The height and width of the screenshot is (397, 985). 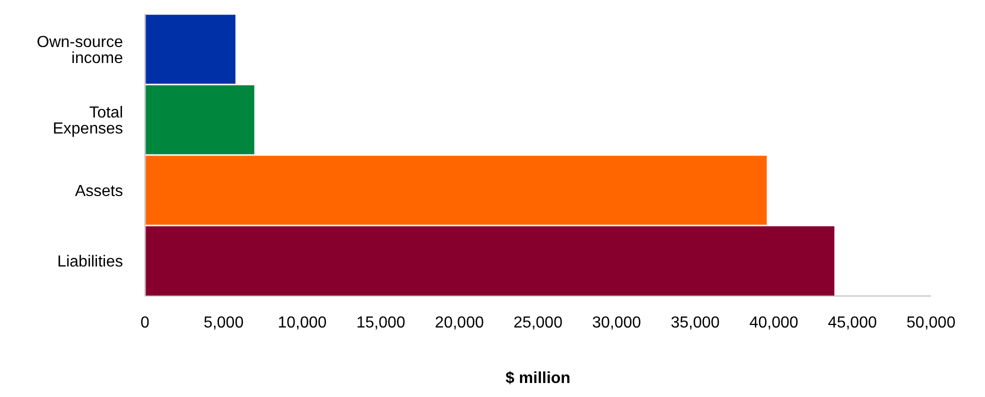 What do you see at coordinates (459, 323) in the screenshot?
I see `x-tick-label: 20,000` at bounding box center [459, 323].